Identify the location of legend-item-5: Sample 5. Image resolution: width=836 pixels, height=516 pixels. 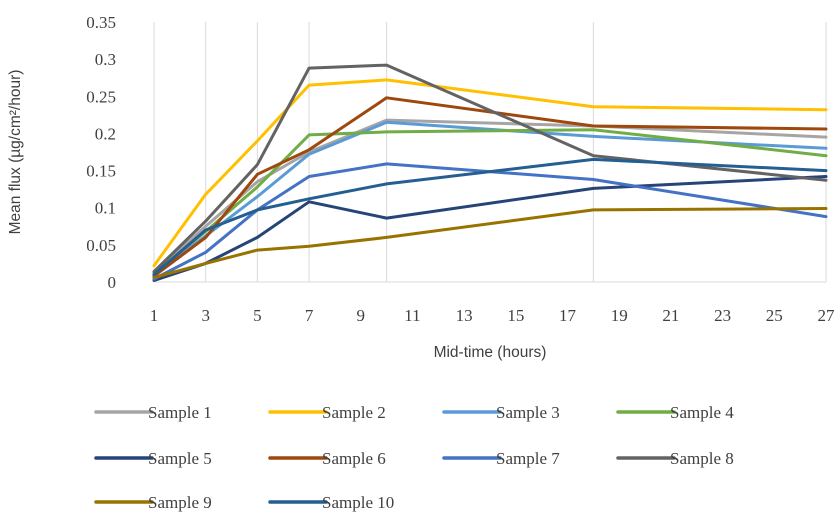
(153, 458).